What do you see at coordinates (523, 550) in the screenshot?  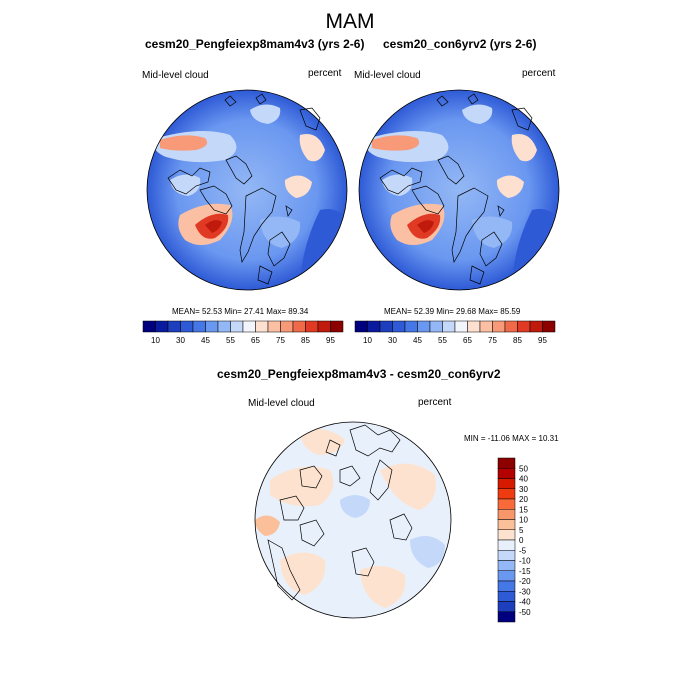 I see `colorbar-tick-label: -5` at bounding box center [523, 550].